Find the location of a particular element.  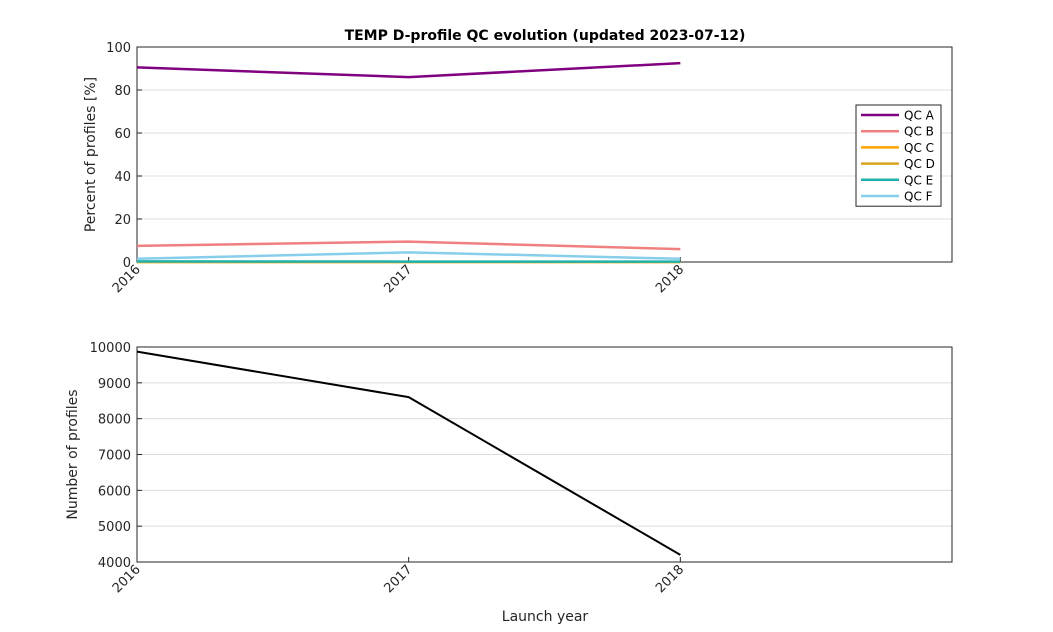

y-axis-label: Number of profiles is located at coordinates (73, 454).